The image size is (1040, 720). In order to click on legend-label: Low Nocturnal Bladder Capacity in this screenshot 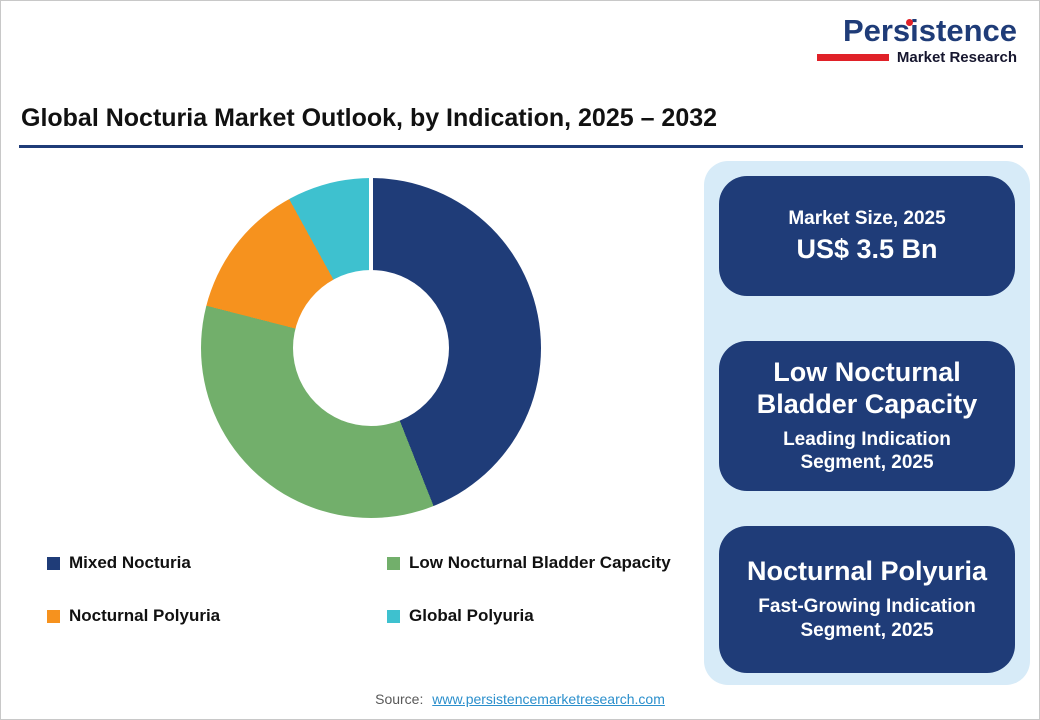, I will do `click(540, 562)`.